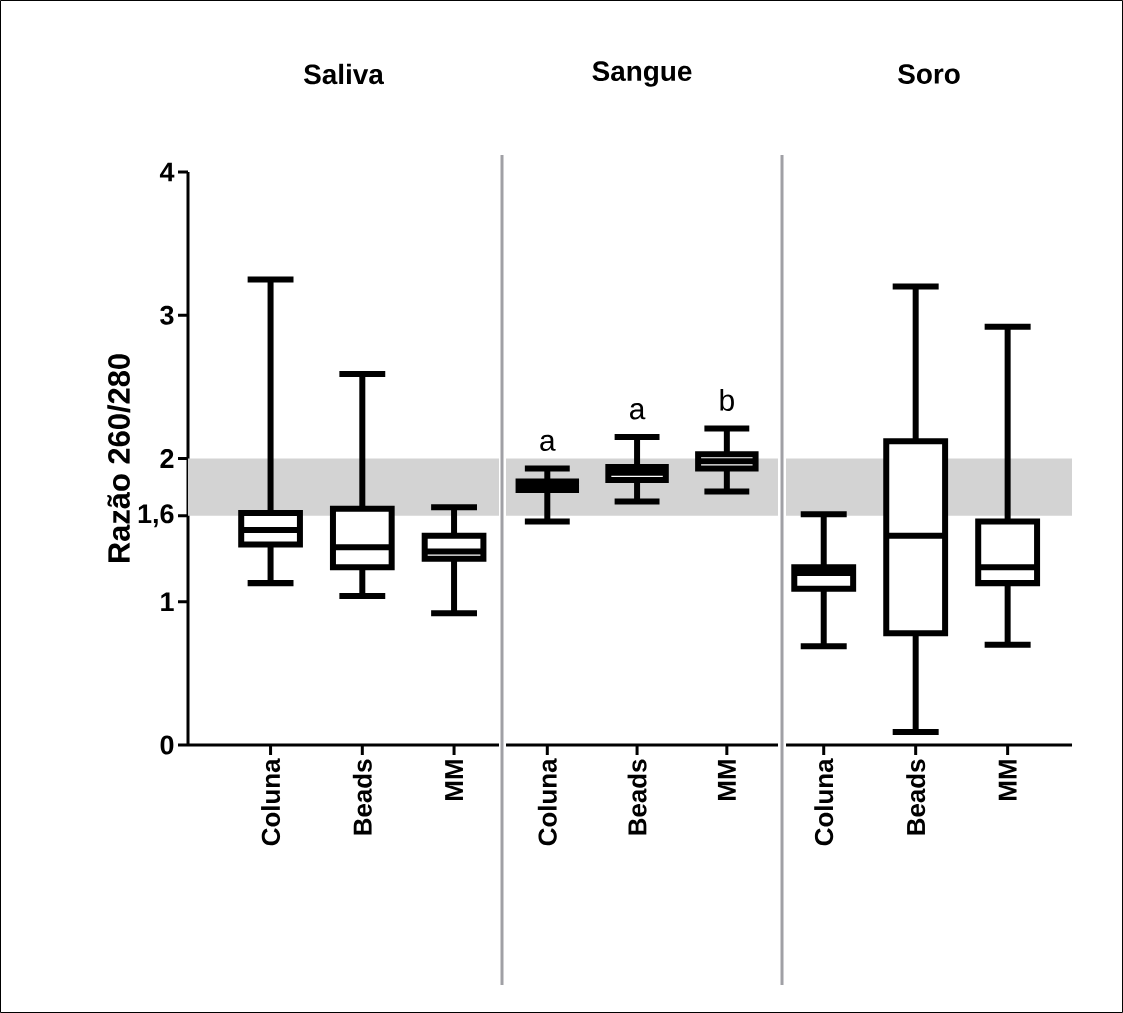  I want to click on y-tick-label: 4, so click(167, 172).